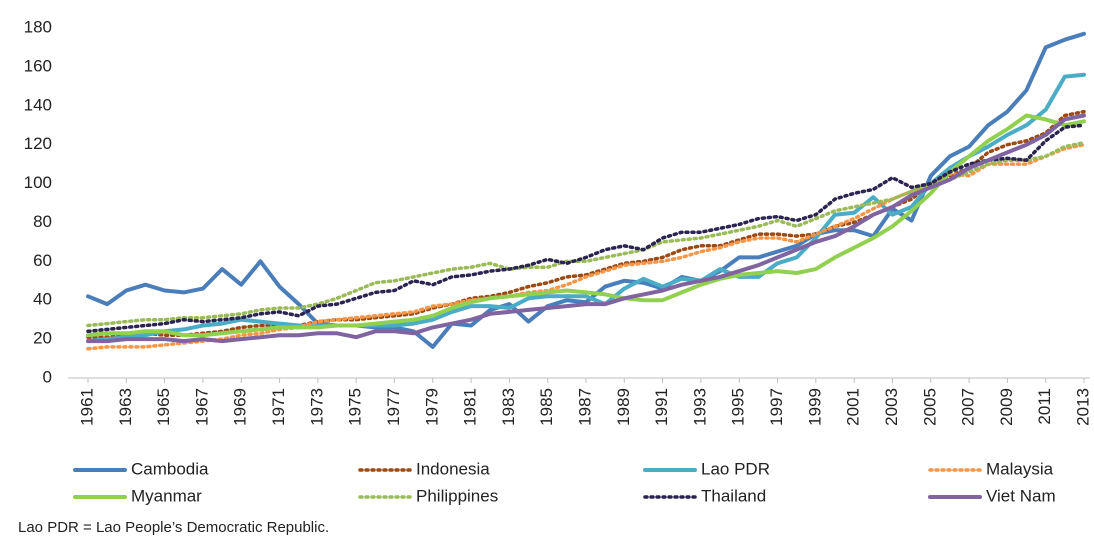  I want to click on x-tick-label: 1999, so click(814, 407).